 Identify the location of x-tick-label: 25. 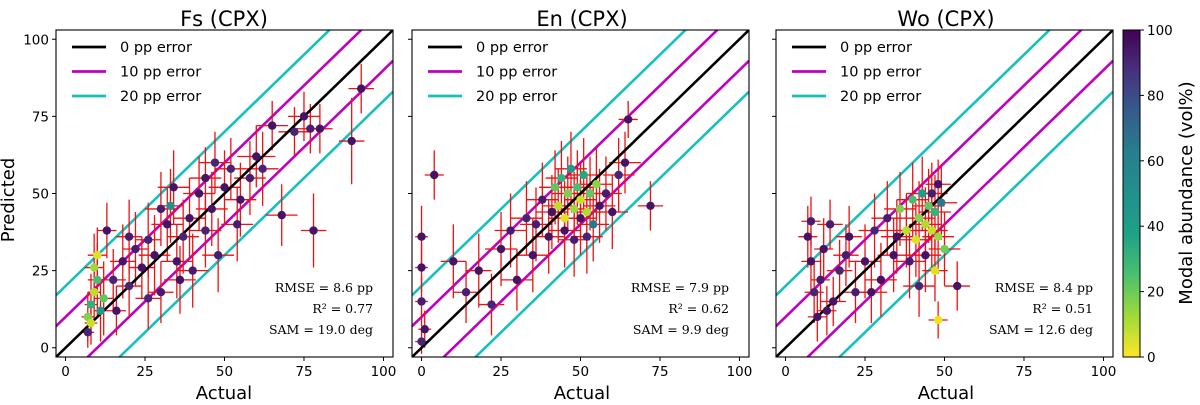
(500, 372).